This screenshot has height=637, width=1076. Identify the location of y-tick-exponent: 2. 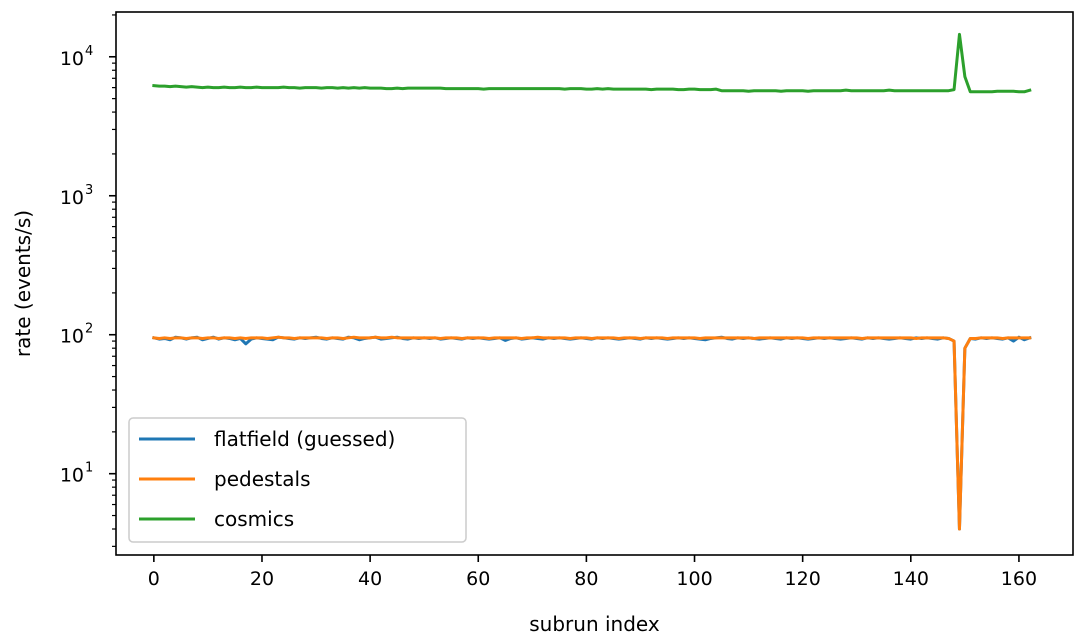
(89, 329).